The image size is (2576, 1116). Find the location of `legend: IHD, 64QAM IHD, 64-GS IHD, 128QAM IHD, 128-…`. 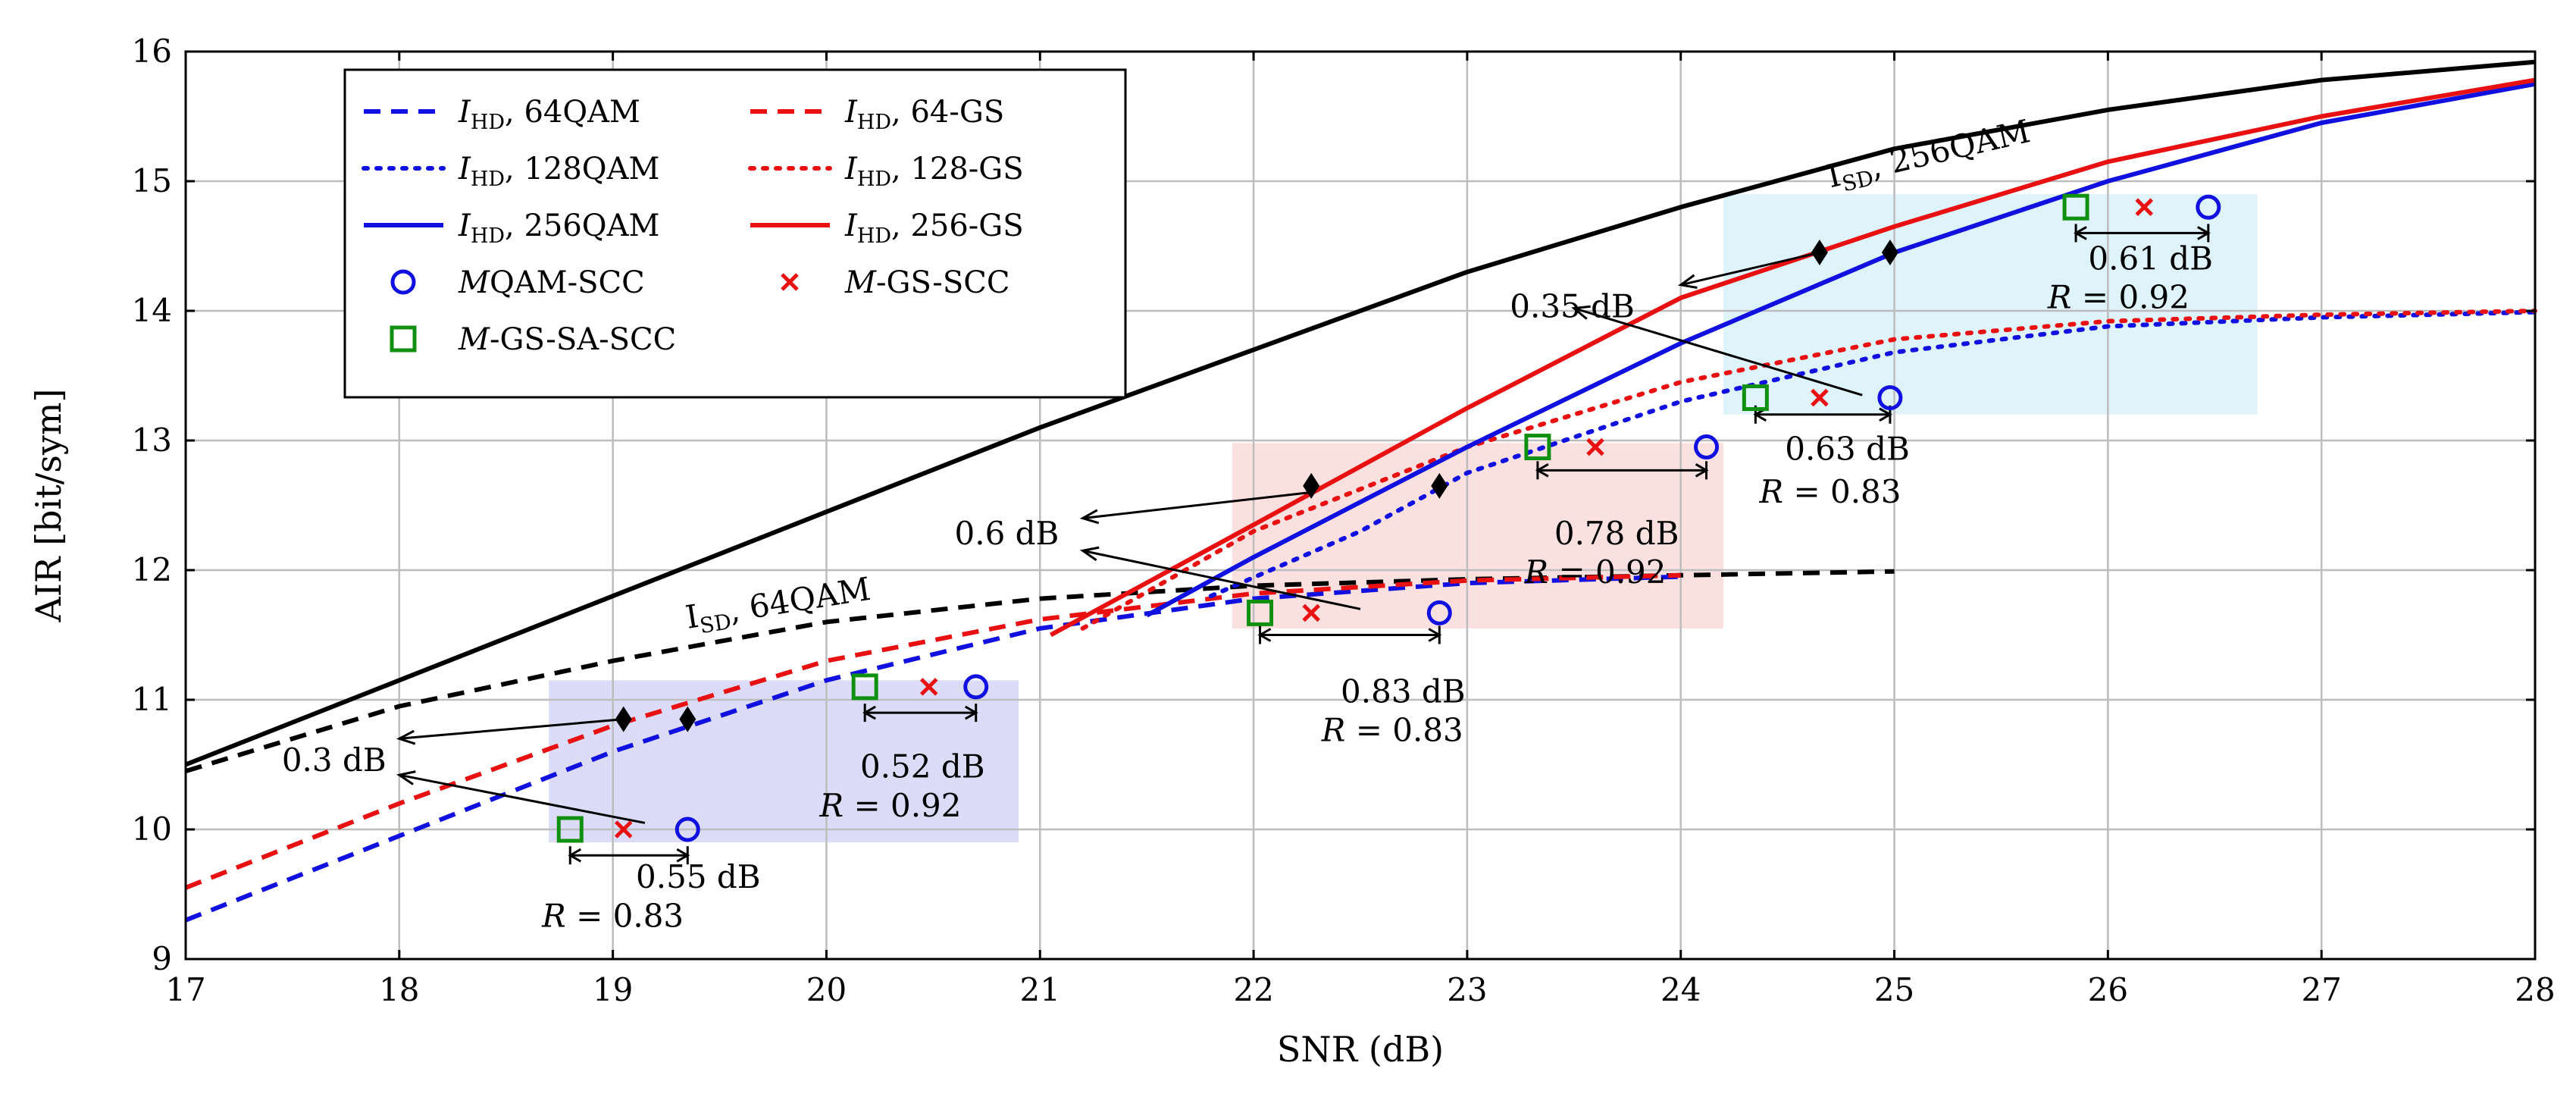

legend: IHD, 64QAM IHD, 64-GS IHD, 128QAM IHD, 128-… is located at coordinates (735, 233).